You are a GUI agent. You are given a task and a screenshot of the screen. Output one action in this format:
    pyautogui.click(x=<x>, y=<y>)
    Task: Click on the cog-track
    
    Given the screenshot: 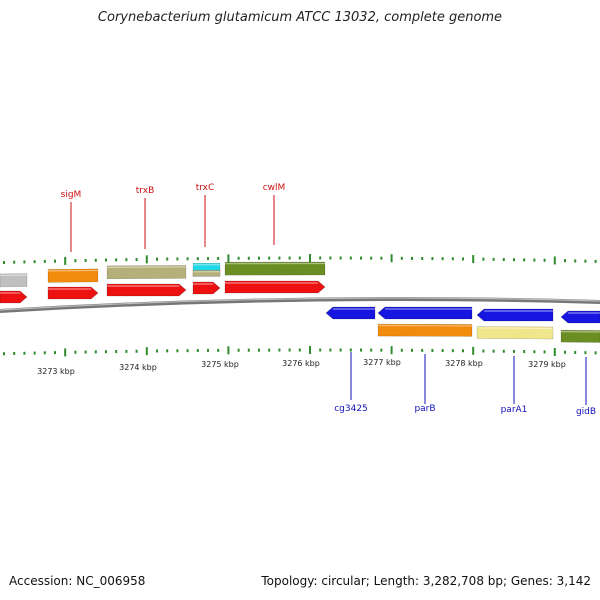 What is the action you would take?
    pyautogui.click(x=300, y=302)
    